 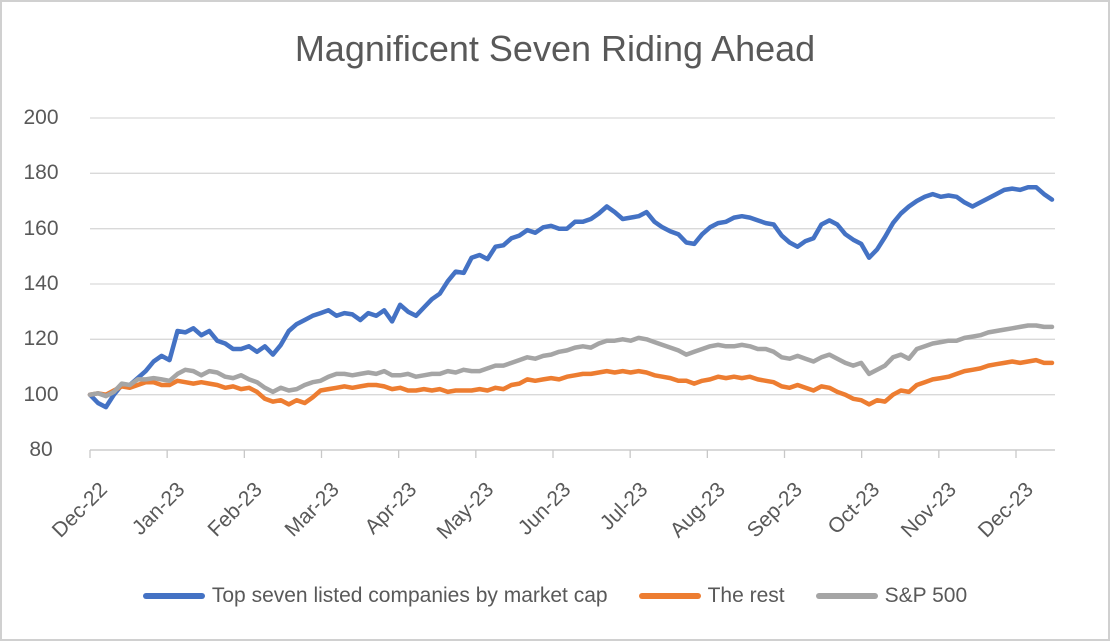 What do you see at coordinates (41, 173) in the screenshot?
I see `y-axis-label: 180` at bounding box center [41, 173].